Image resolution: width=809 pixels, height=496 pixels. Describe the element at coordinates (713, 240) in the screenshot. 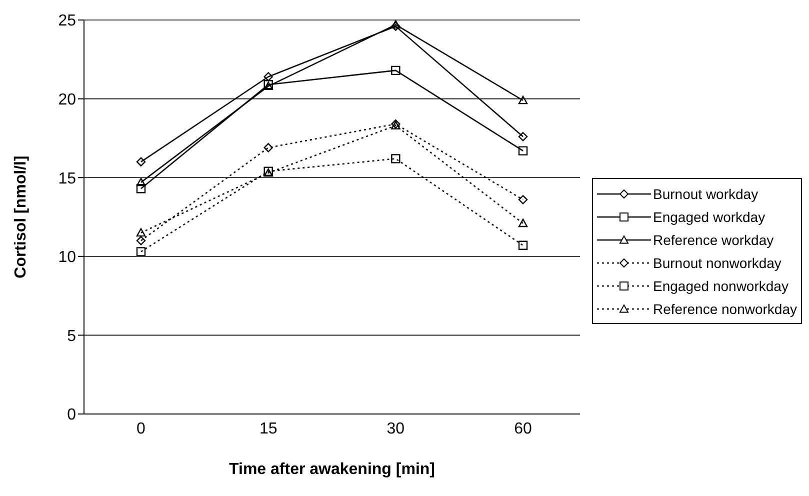

I see `legend-label: Reference workday` at that location.